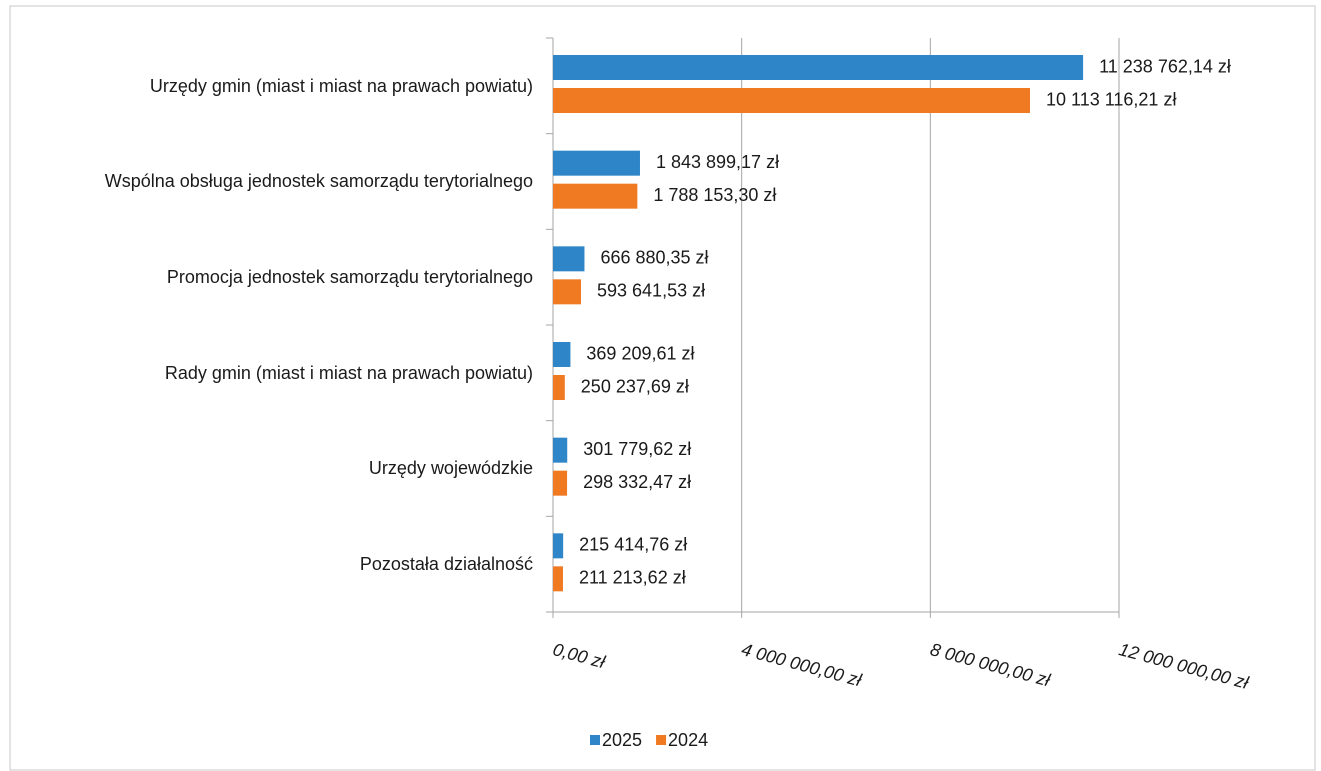 The image size is (1321, 771). I want to click on value-label: 369 209,61 zł, so click(640, 353).